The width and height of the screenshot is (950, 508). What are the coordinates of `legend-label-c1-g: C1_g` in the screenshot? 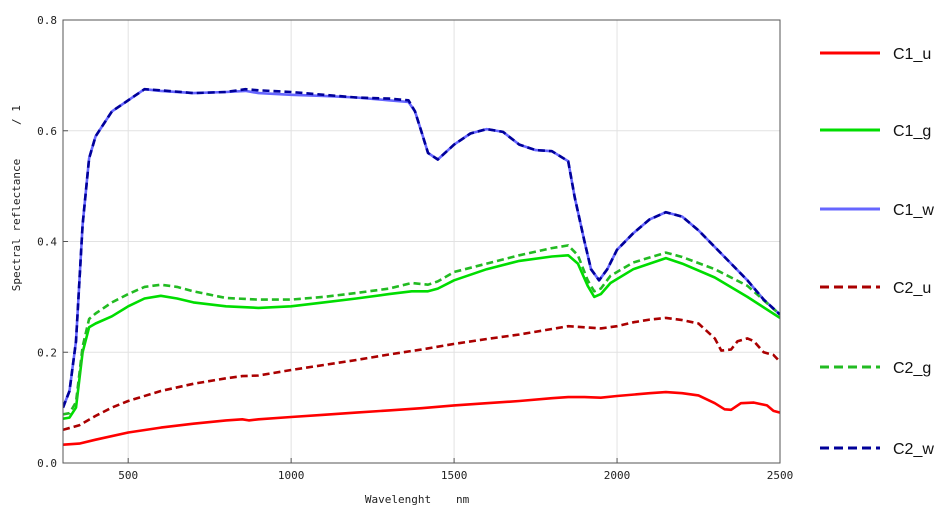 It's located at (912, 131).